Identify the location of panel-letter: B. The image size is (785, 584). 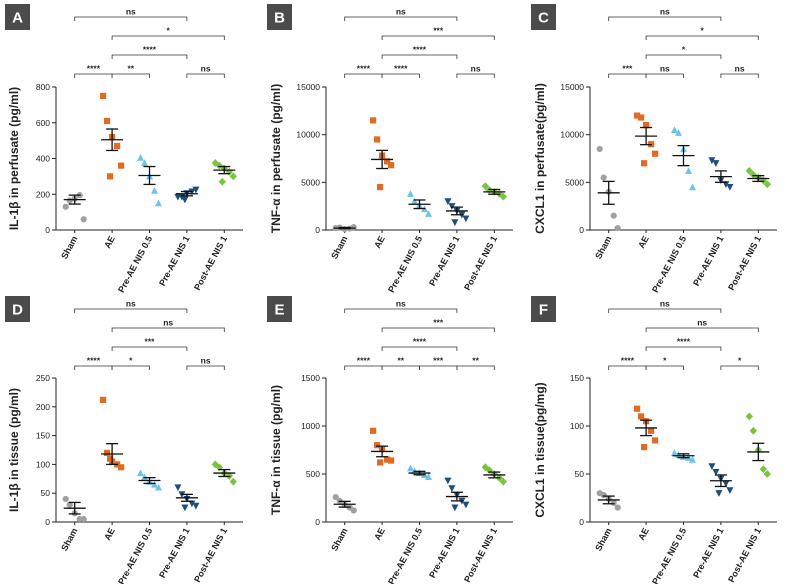
(279, 18).